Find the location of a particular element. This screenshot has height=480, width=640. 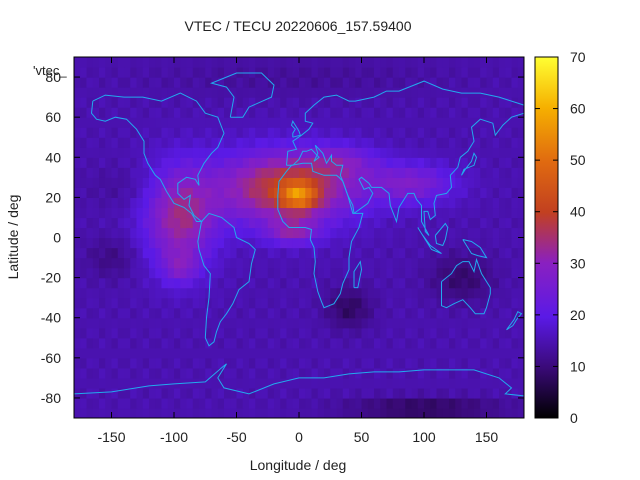

colorbar-tick-label: 10 is located at coordinates (578, 366).